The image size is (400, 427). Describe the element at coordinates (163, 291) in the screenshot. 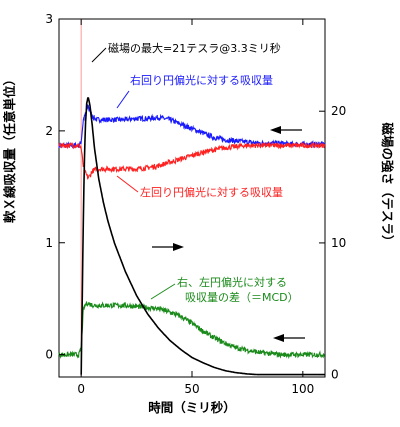

I see `mcd-leader-line` at that location.